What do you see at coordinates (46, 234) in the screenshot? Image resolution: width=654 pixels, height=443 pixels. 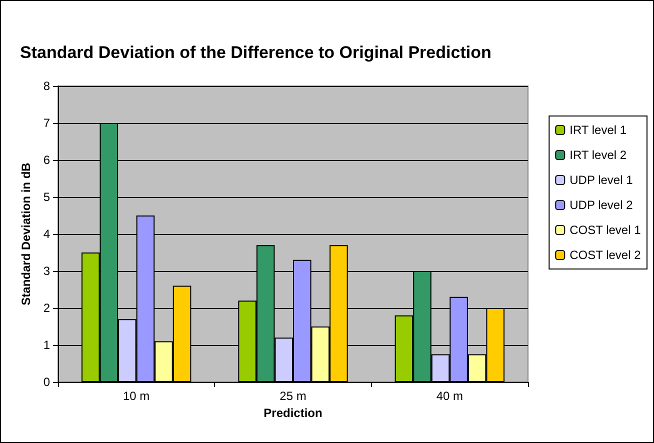 I see `y-tick-label: 4` at bounding box center [46, 234].